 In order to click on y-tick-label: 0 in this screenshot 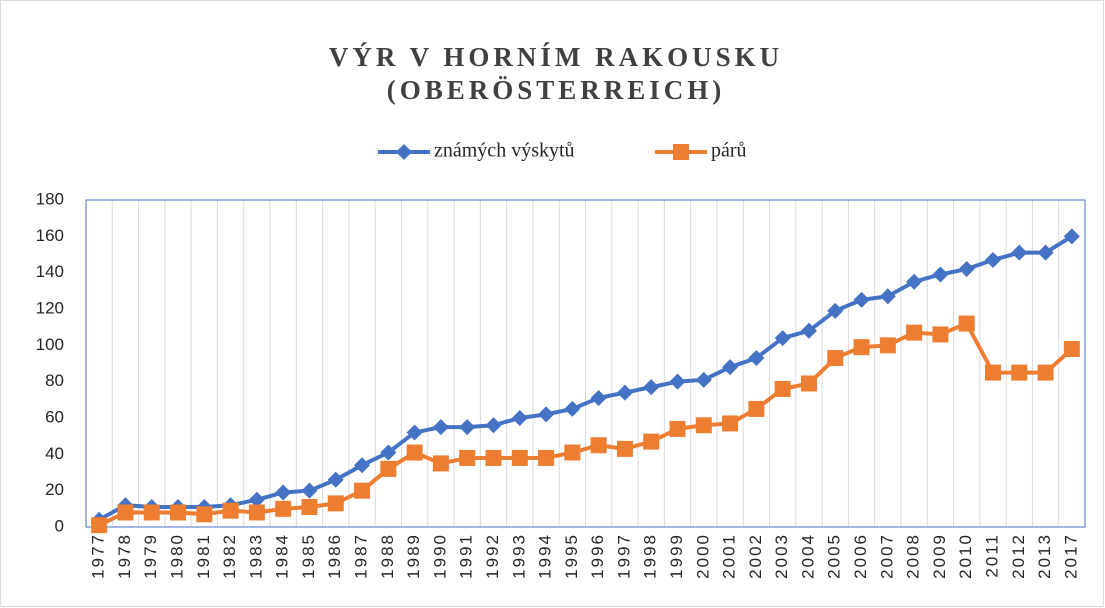, I will do `click(59, 525)`.